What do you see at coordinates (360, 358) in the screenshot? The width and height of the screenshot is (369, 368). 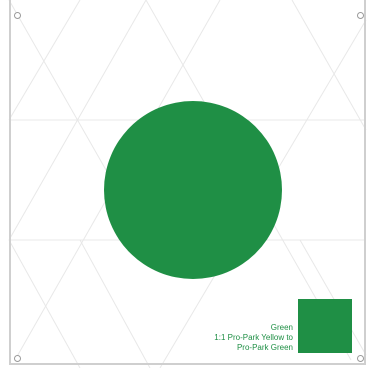 I see `corner-hole-bottom-right` at bounding box center [360, 358].